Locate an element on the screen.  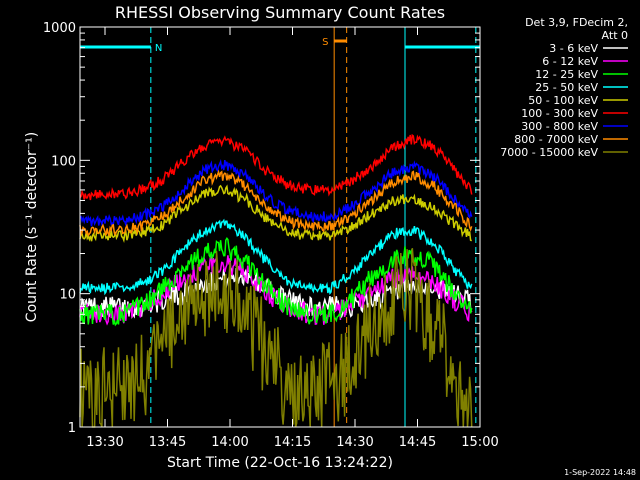
legend-label-0: 3 - 6 keV is located at coordinates (573, 48).